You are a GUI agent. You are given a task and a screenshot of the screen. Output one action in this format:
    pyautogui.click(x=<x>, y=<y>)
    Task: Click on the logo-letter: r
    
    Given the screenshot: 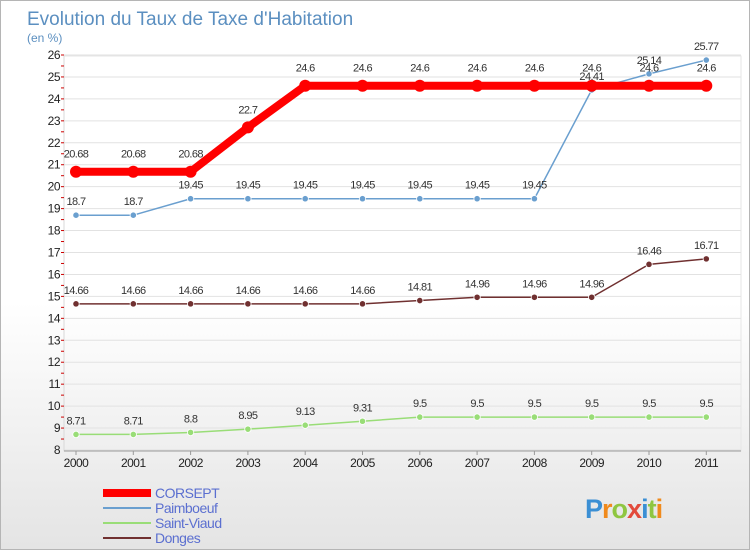 What is the action you would take?
    pyautogui.click(x=607, y=509)
    